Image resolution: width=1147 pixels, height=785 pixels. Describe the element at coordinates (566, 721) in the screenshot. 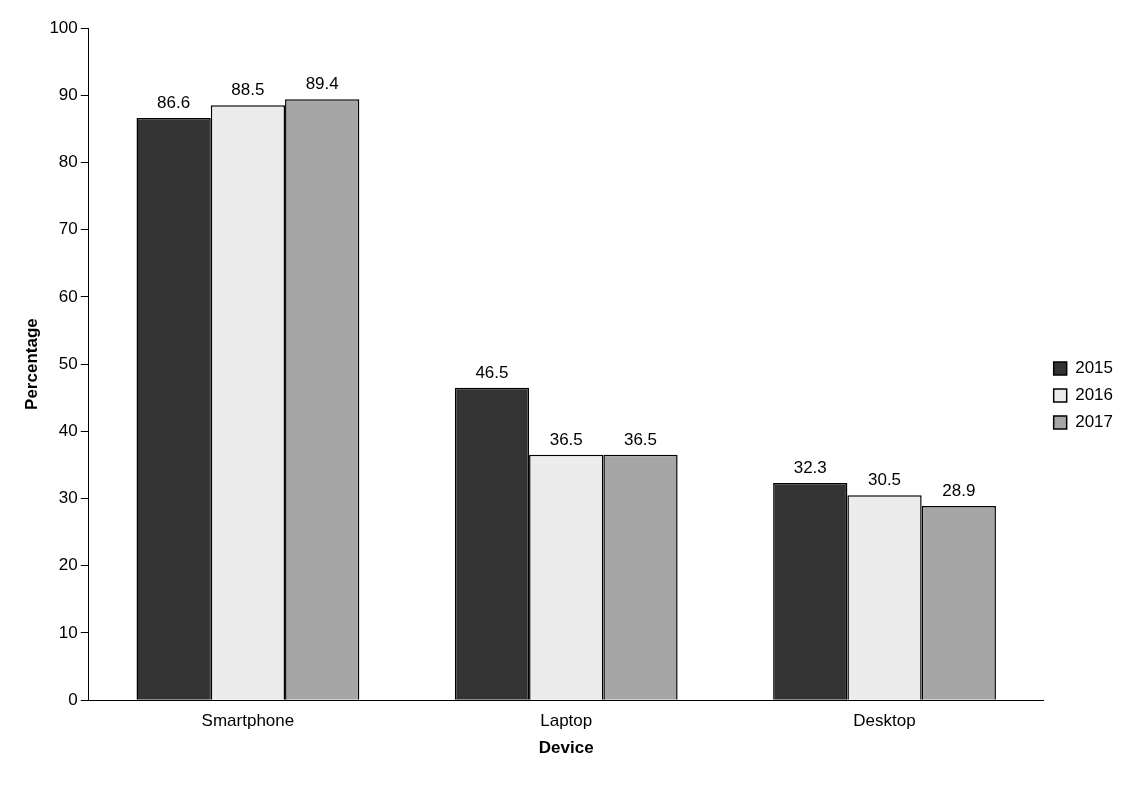

I see `x-tick-label: Laptop` at that location.